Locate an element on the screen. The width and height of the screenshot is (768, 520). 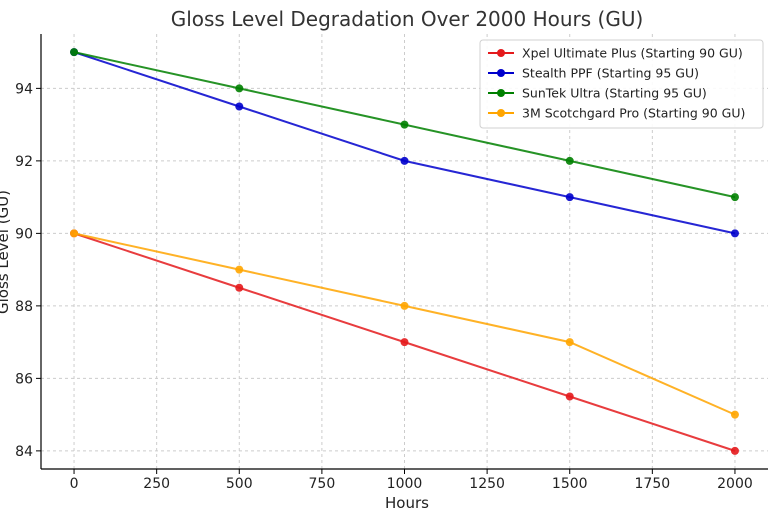
x-tick-label: 1750 is located at coordinates (653, 484).